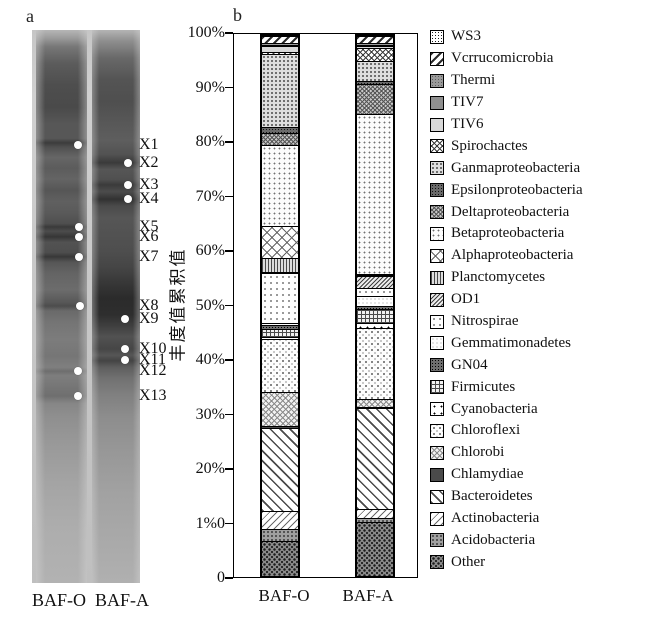 The height and width of the screenshot is (619, 649). I want to click on bar-segment-gemmatimonadetes, so click(375, 301).